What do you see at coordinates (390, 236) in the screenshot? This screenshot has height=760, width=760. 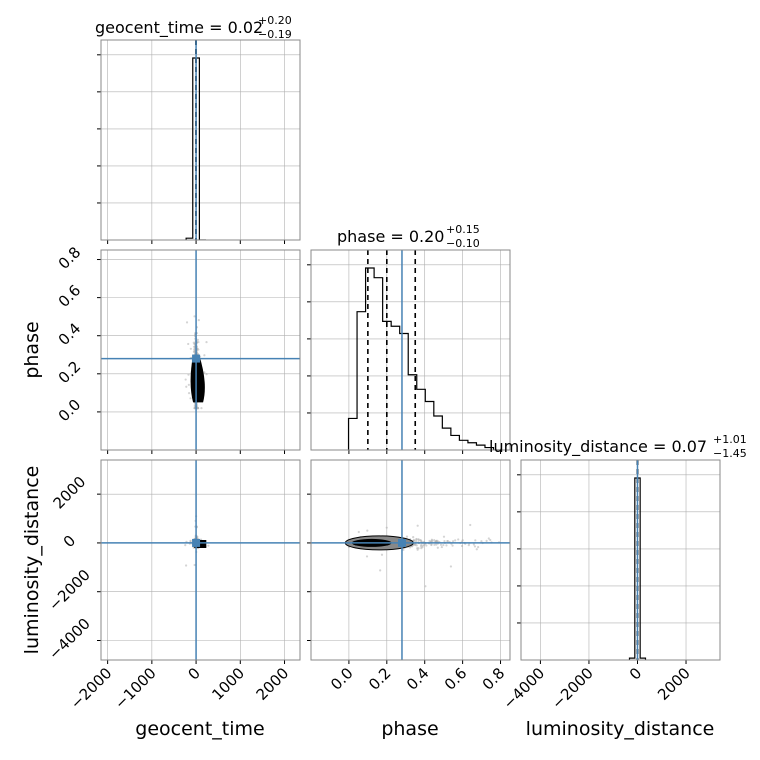 I see `title-phase-main: phase = 0.20` at bounding box center [390, 236].